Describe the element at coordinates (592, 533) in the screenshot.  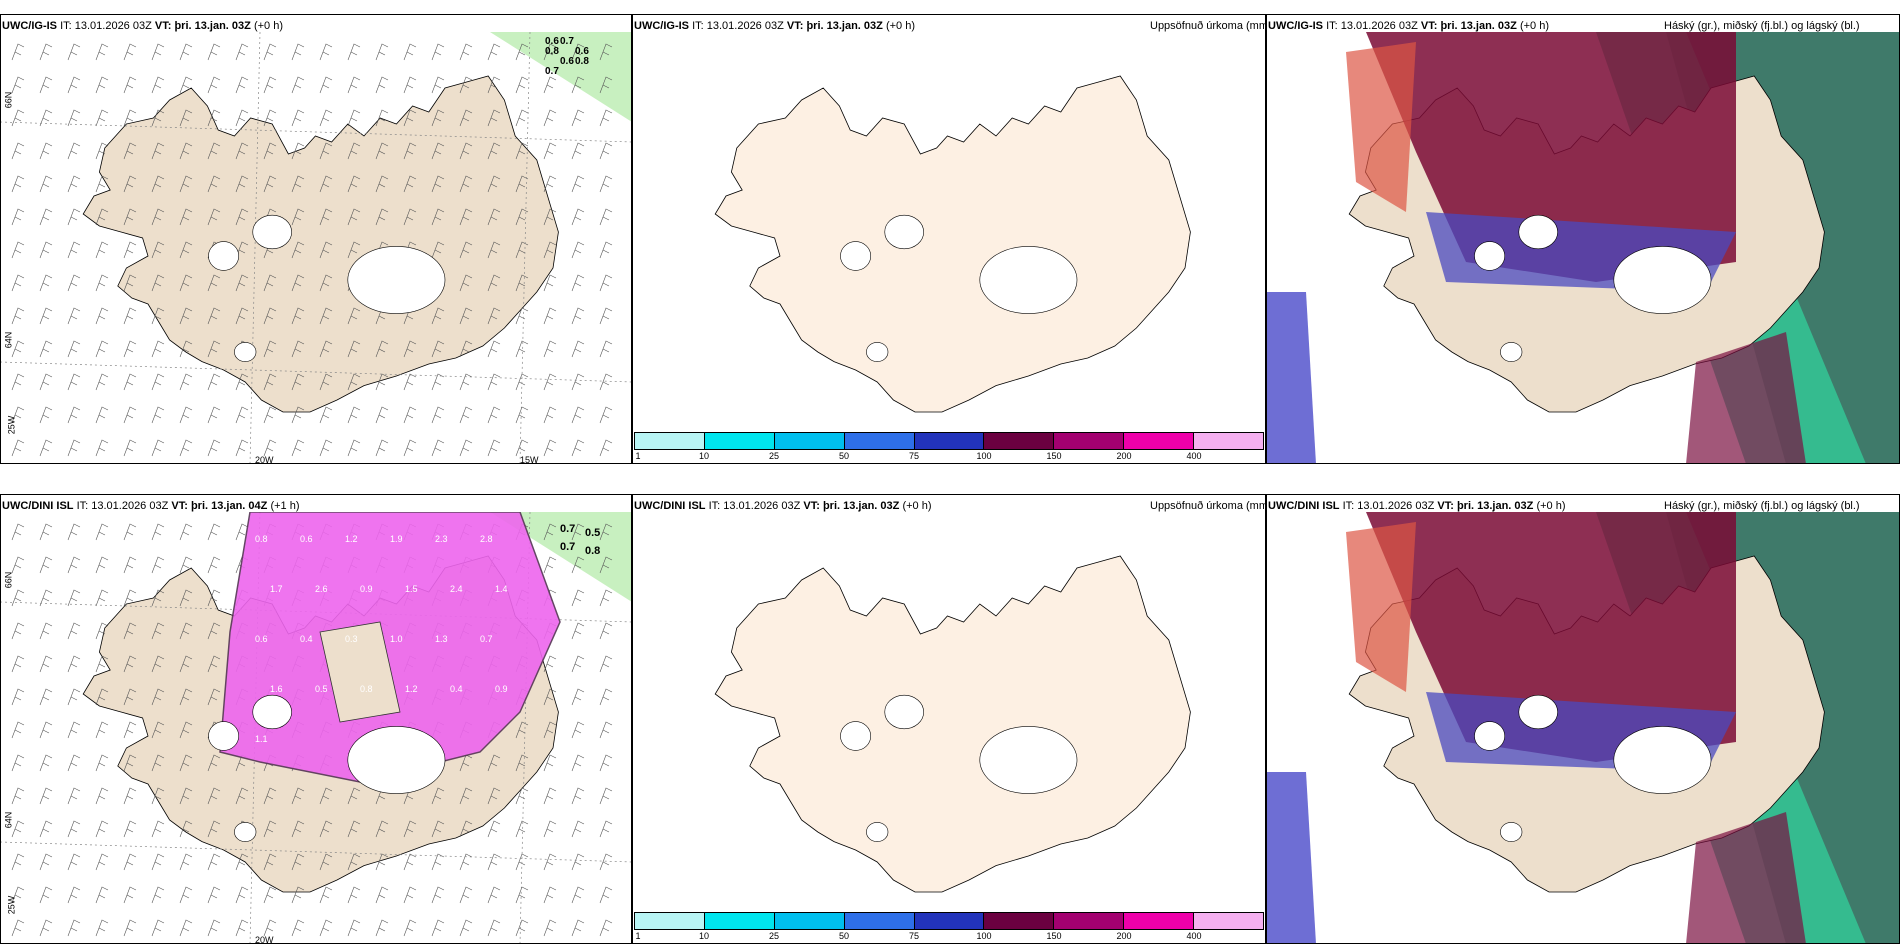
I see `wind-value-label: 0.5` at that location.